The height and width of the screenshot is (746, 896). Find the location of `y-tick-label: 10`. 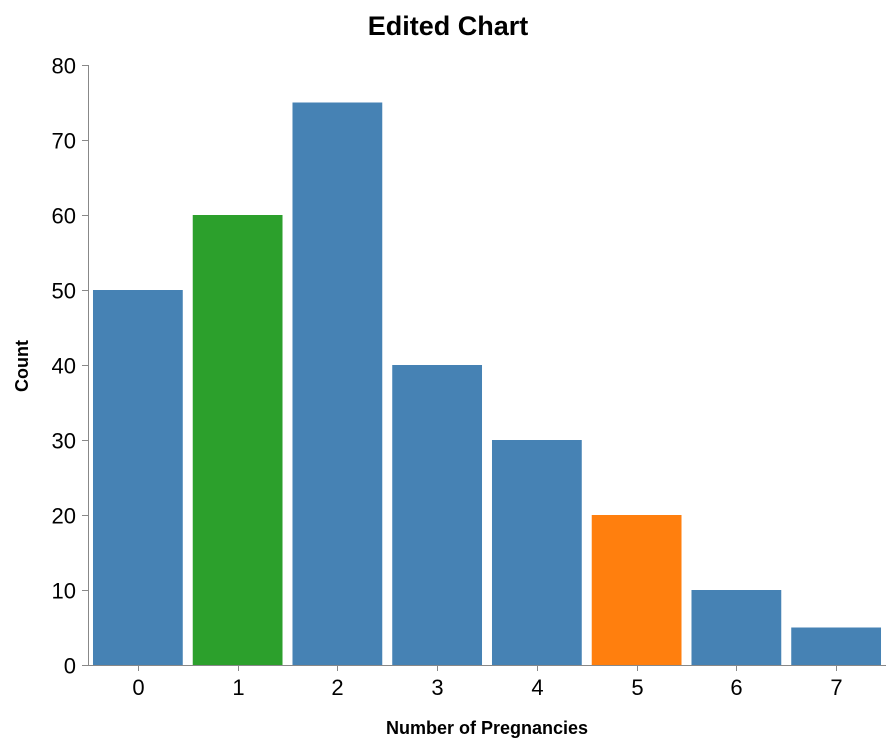

y-tick-label: 10 is located at coordinates (64, 591).